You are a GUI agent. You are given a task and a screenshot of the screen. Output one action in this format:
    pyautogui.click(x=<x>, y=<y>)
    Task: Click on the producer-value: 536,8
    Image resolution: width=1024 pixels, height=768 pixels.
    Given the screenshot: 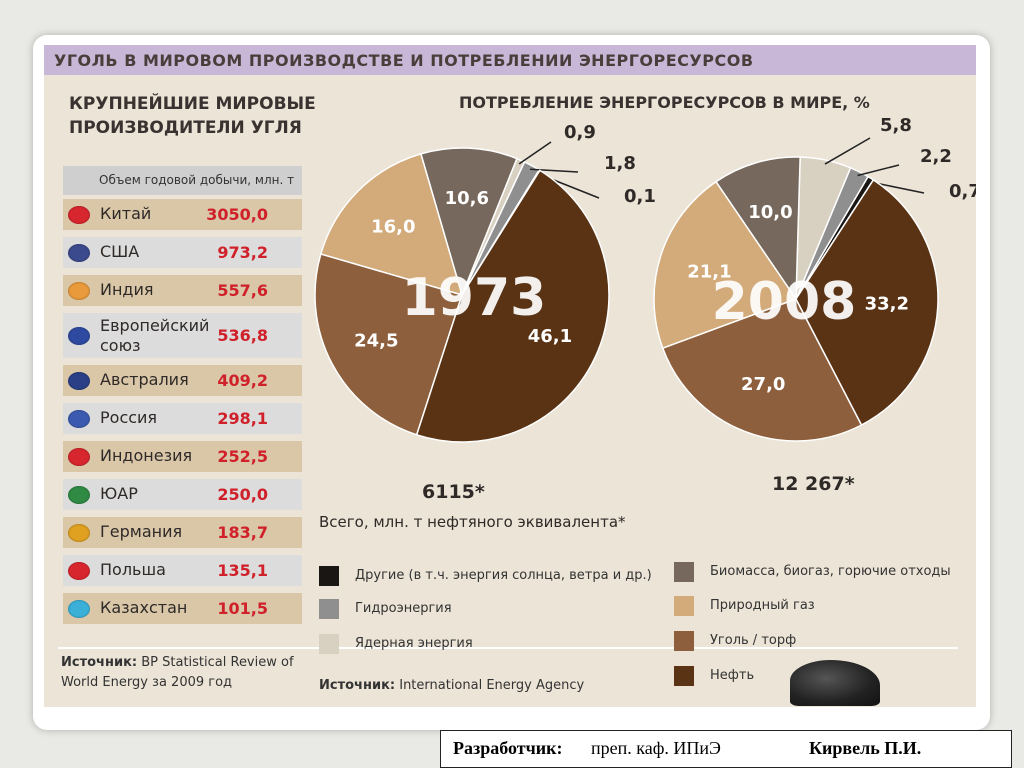 What is the action you would take?
    pyautogui.click(x=242, y=335)
    